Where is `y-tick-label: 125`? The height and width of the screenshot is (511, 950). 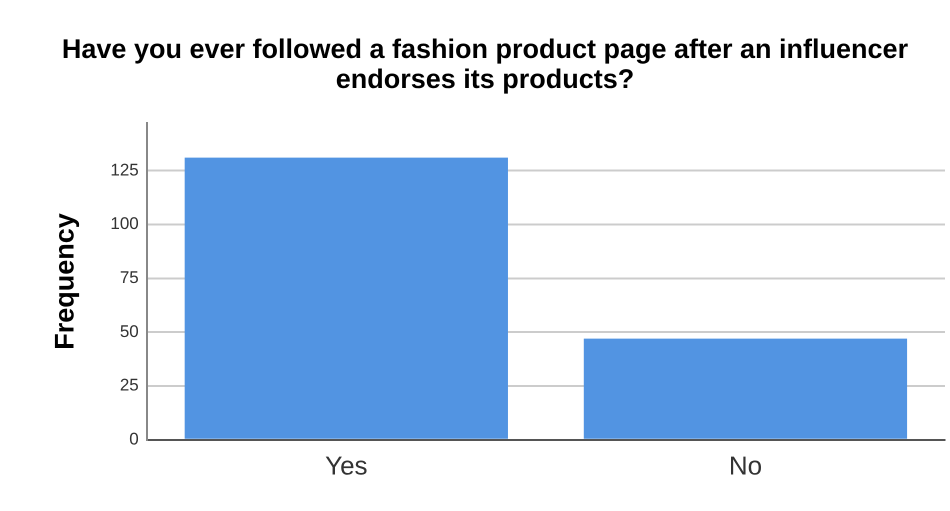 y-tick-label: 125 is located at coordinates (124, 170).